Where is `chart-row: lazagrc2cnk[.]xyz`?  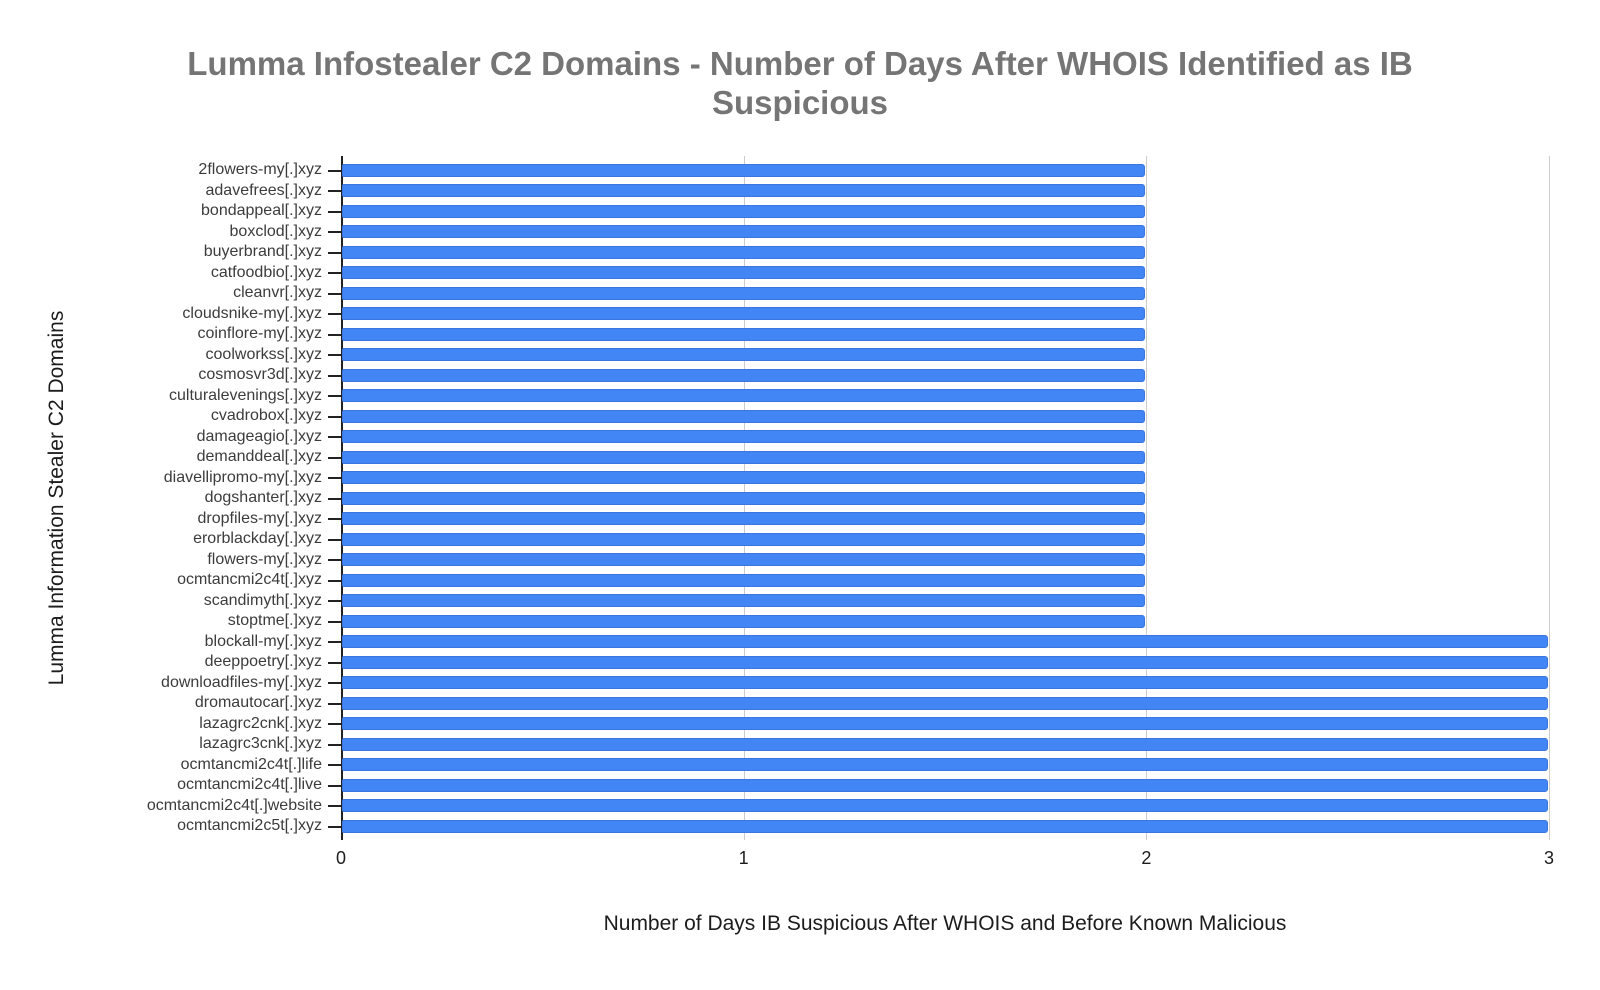
chart-row: lazagrc2cnk[.]xyz is located at coordinates (800, 724).